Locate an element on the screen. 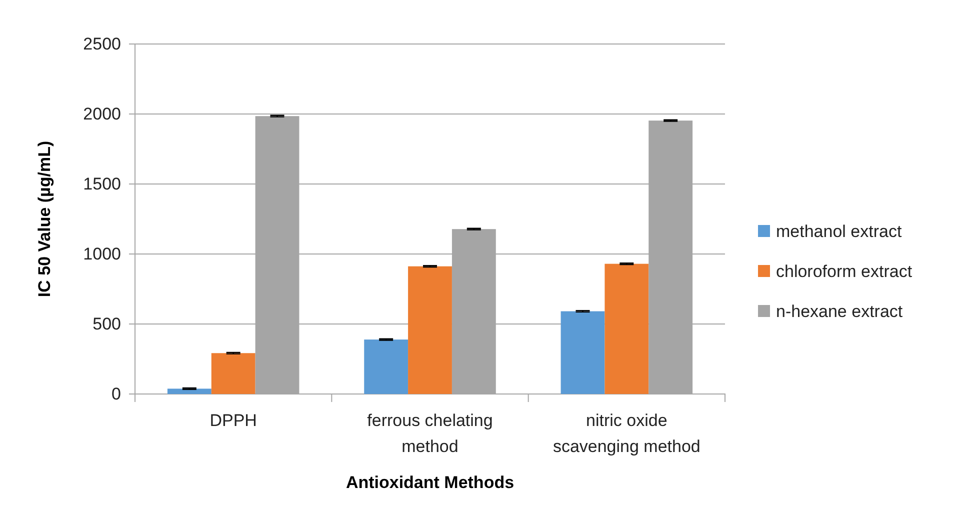  legend-label: methanol extract is located at coordinates (839, 231).